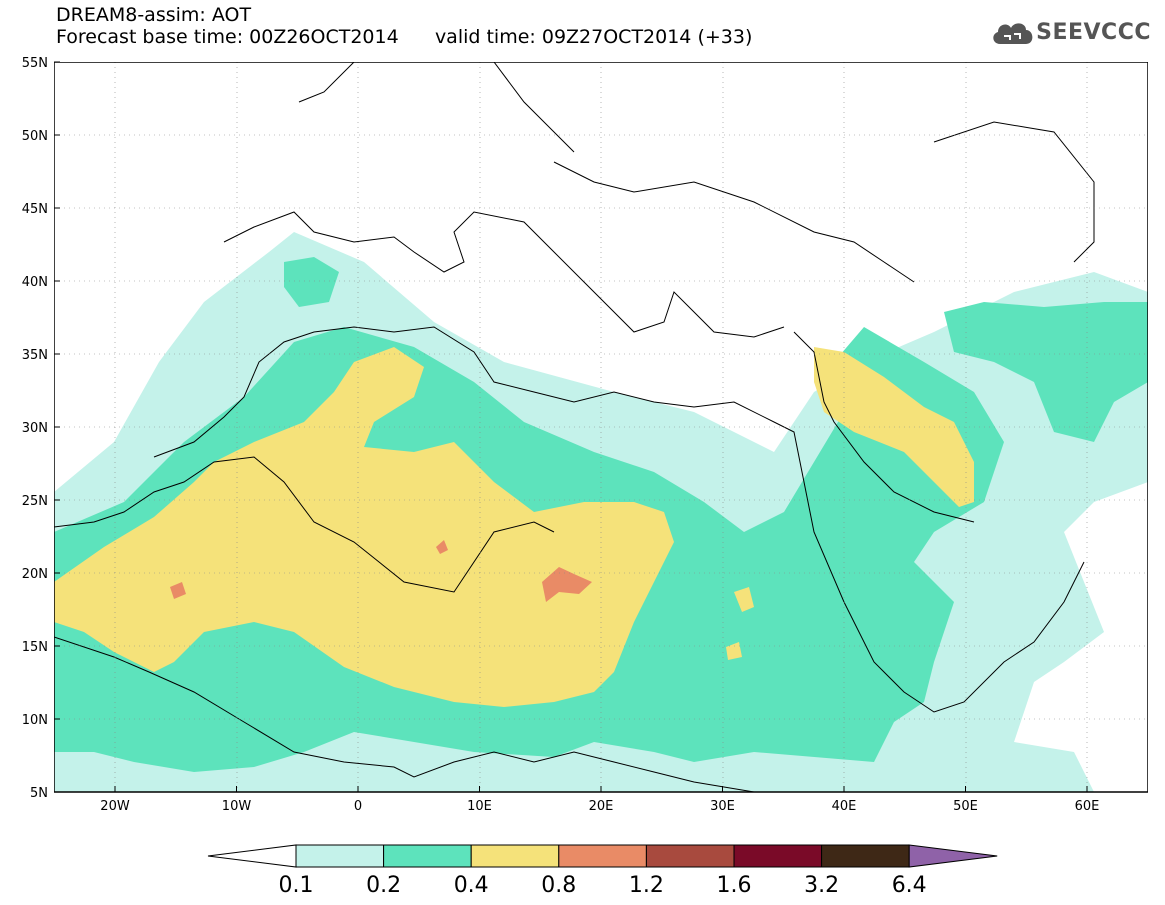 This screenshot has width=1165, height=905. Describe the element at coordinates (115, 806) in the screenshot. I see `lon-label: 20W` at that location.